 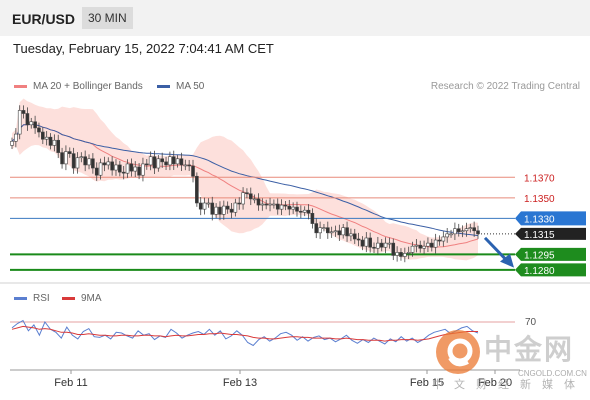 What do you see at coordinates (509, 385) in the screenshot?
I see `watermark-subtitle: 中文财经新媒体` at bounding box center [509, 385].